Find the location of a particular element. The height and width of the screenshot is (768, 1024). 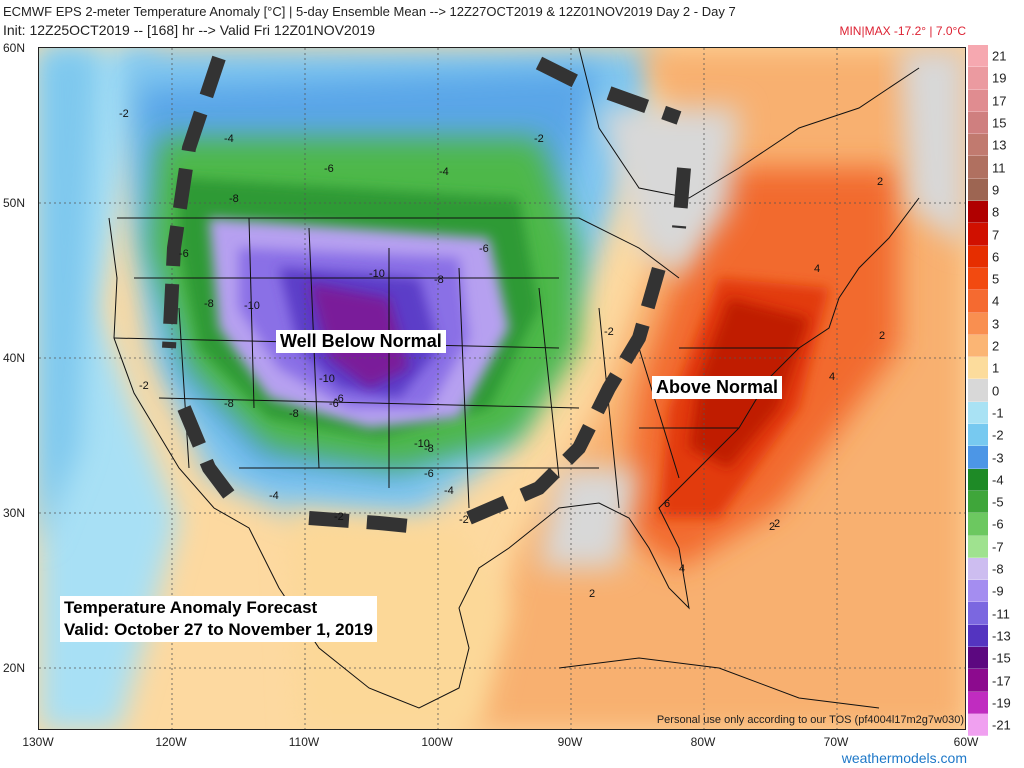

colorbar-label: 5 is located at coordinates (996, 279).